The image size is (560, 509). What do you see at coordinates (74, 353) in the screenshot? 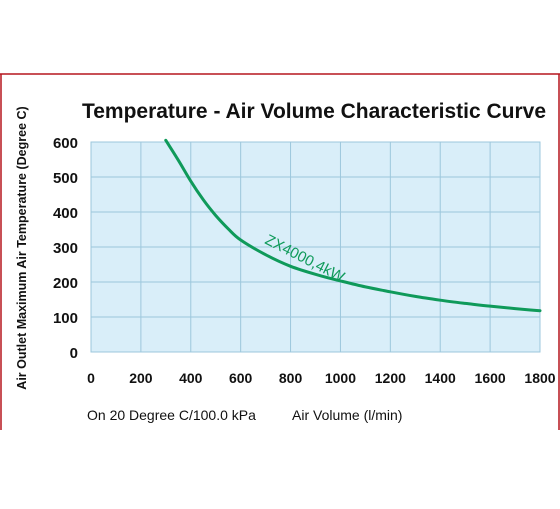
I see `y-tick-label: 0` at bounding box center [74, 353].